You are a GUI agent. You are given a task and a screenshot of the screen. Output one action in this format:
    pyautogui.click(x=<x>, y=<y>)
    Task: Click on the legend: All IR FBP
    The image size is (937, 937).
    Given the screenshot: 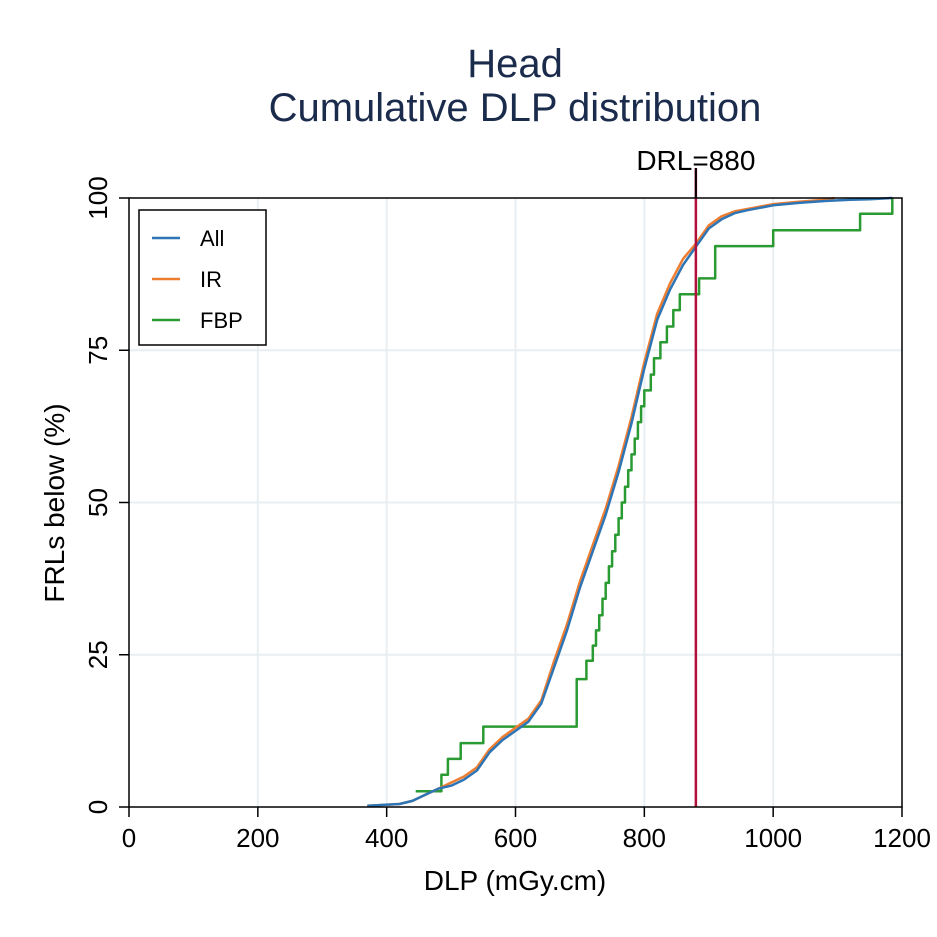 What is the action you would take?
    pyautogui.click(x=202, y=277)
    